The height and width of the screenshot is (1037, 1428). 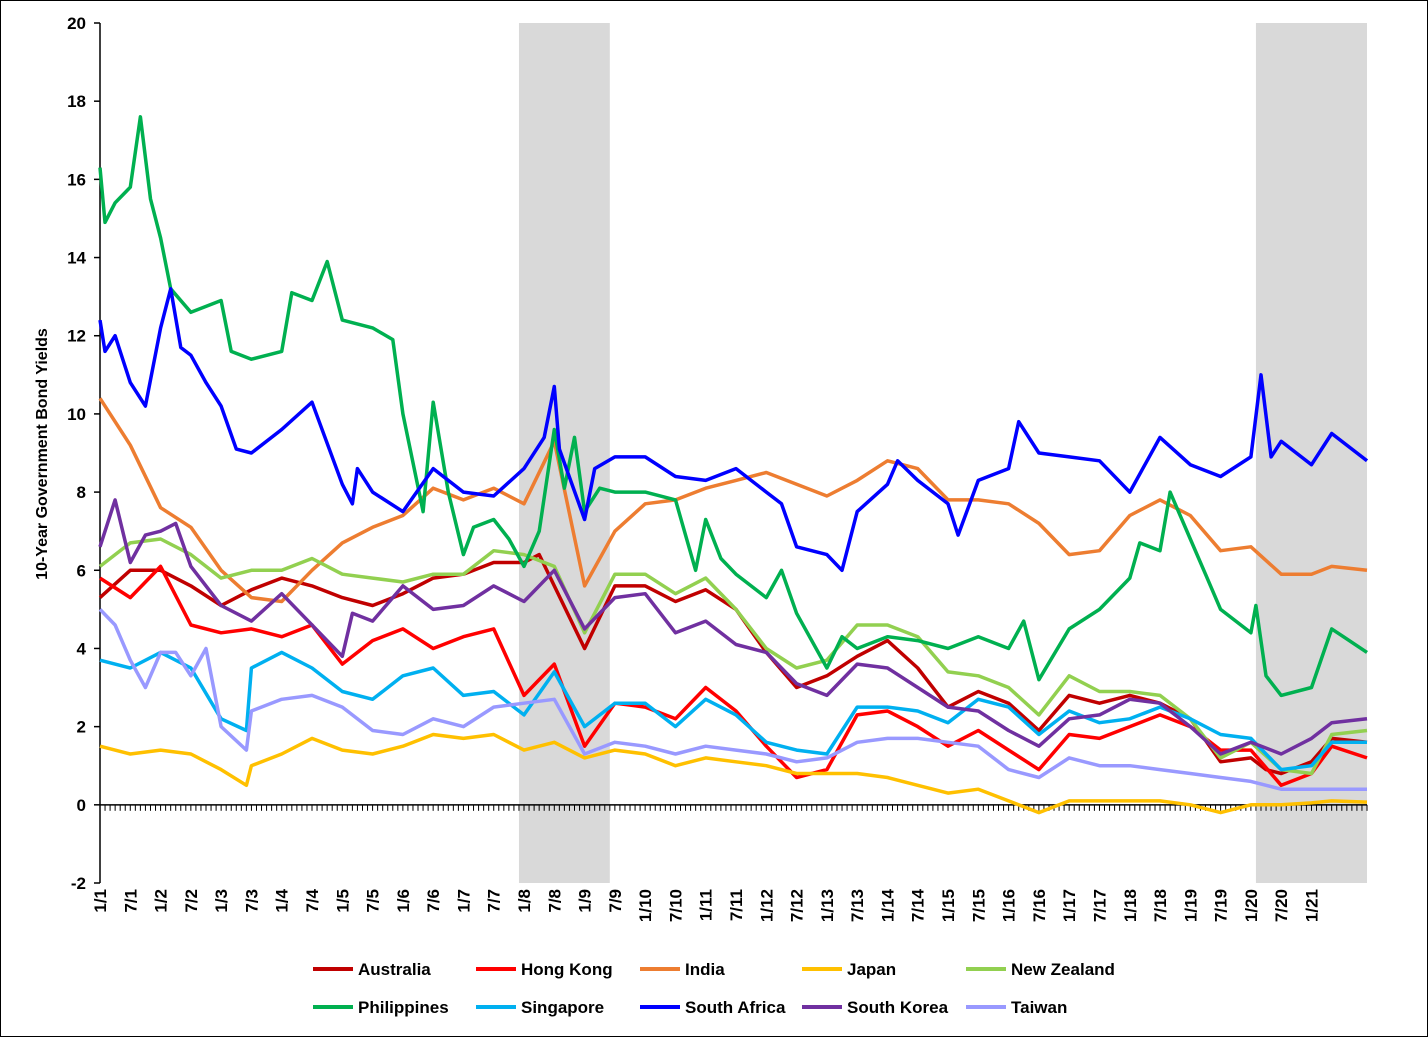 I want to click on legend-label: Hong Kong, so click(x=567, y=969).